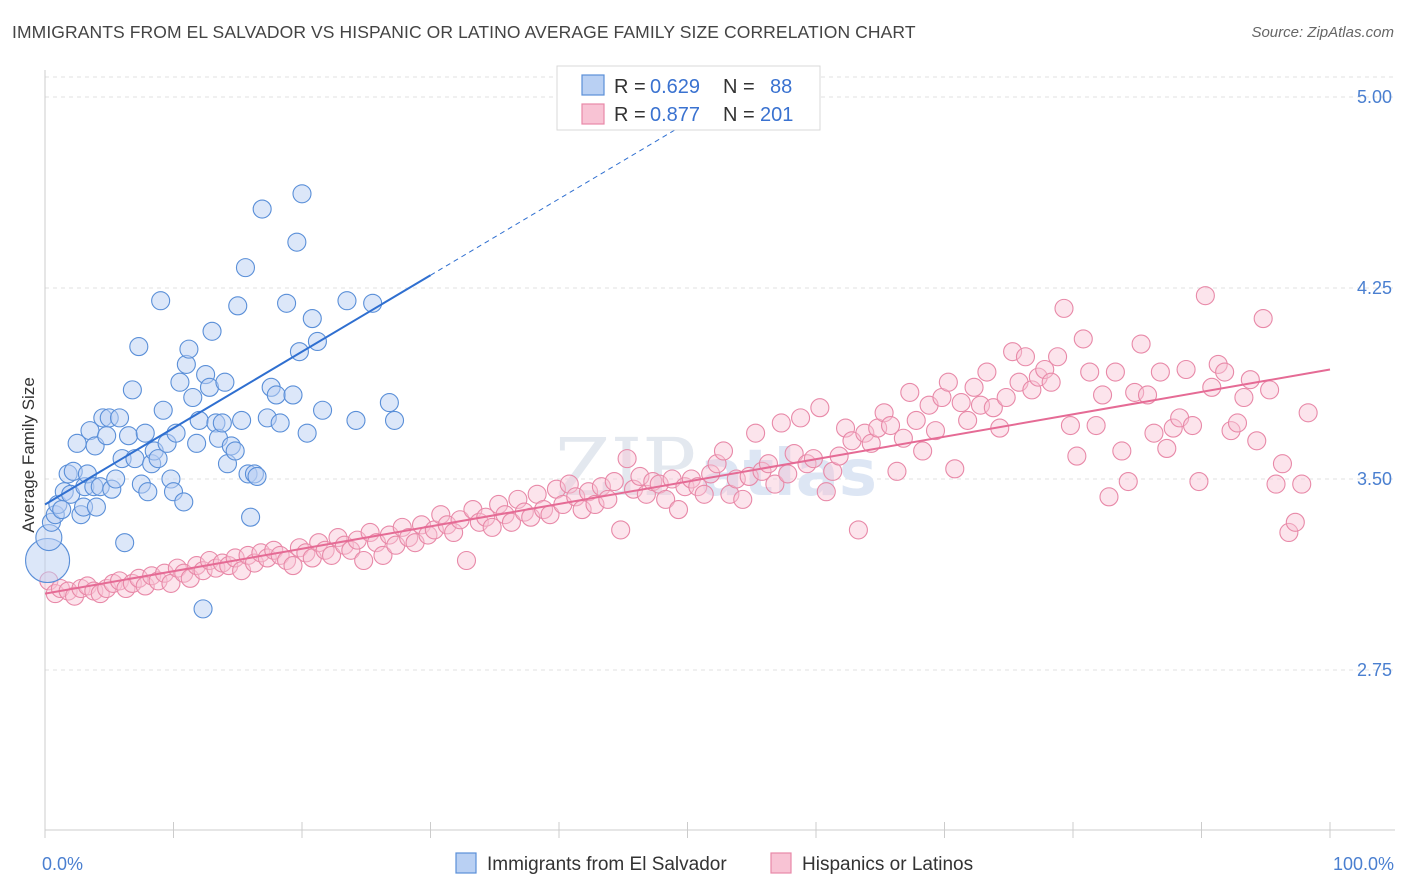 The height and width of the screenshot is (892, 1406). What do you see at coordinates (776, 115) in the screenshot?
I see `legend-n-value-2: 201` at bounding box center [776, 115].